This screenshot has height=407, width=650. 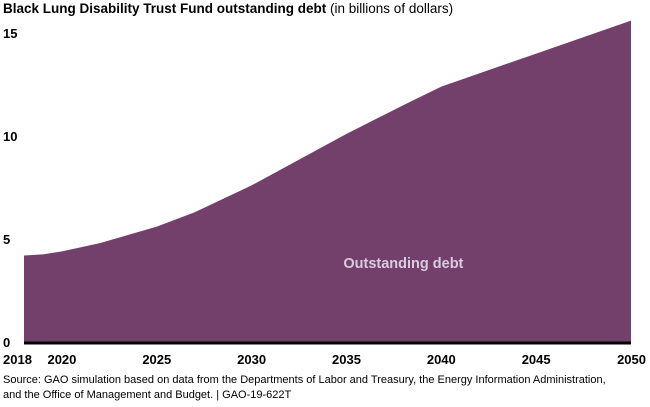 I want to click on x-tick-label-2035: 2035, so click(x=346, y=359).